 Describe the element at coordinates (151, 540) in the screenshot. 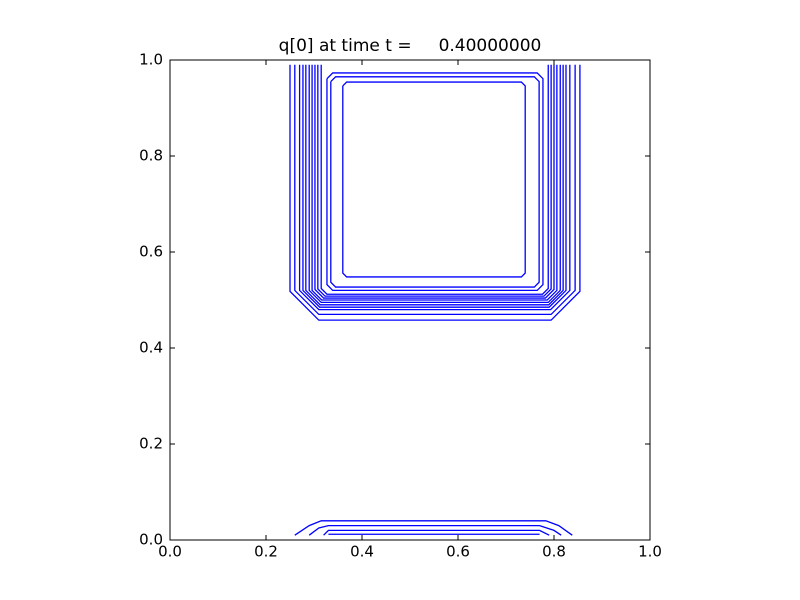

I see `y-tick-label: 0.0` at that location.